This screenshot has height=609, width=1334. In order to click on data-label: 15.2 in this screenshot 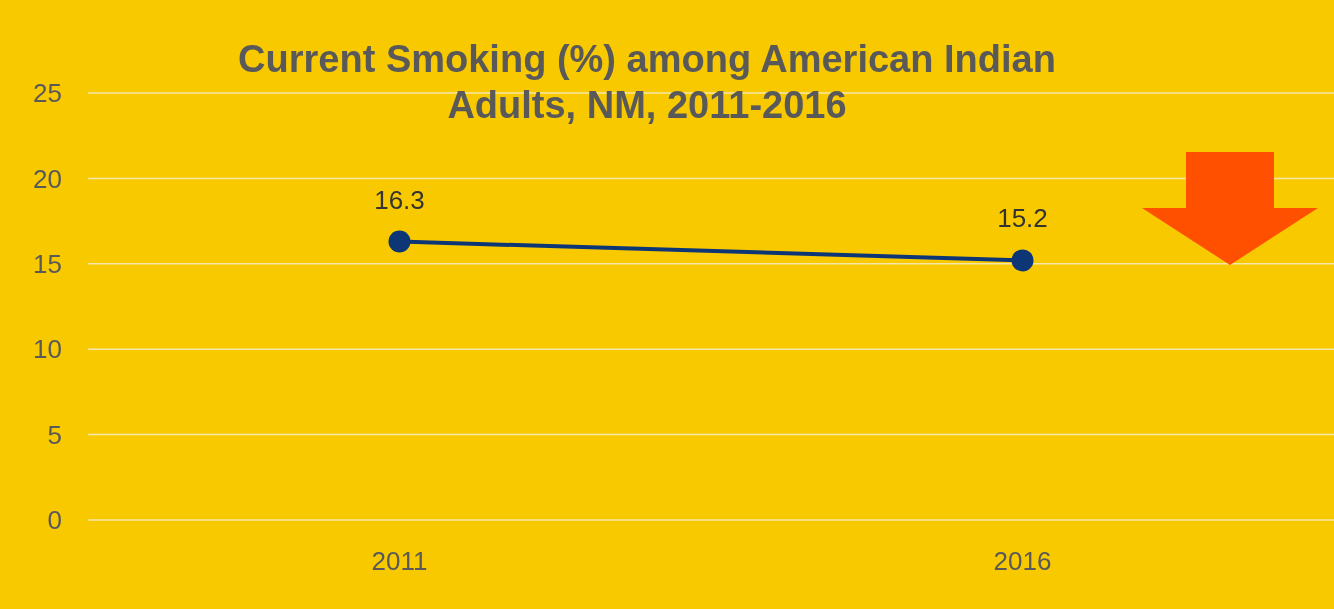, I will do `click(1022, 218)`.